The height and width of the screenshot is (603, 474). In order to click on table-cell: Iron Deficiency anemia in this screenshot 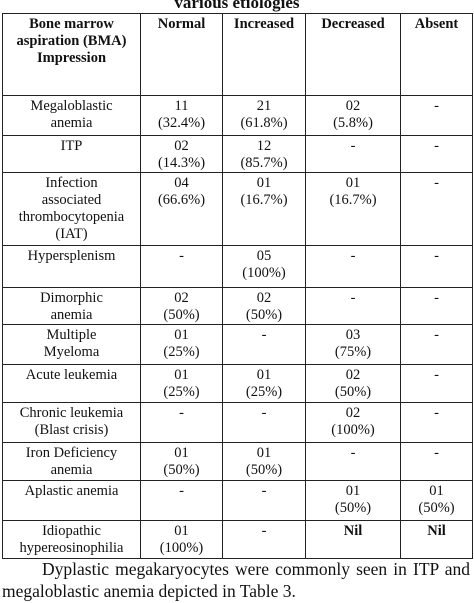, I will do `click(71, 461)`.